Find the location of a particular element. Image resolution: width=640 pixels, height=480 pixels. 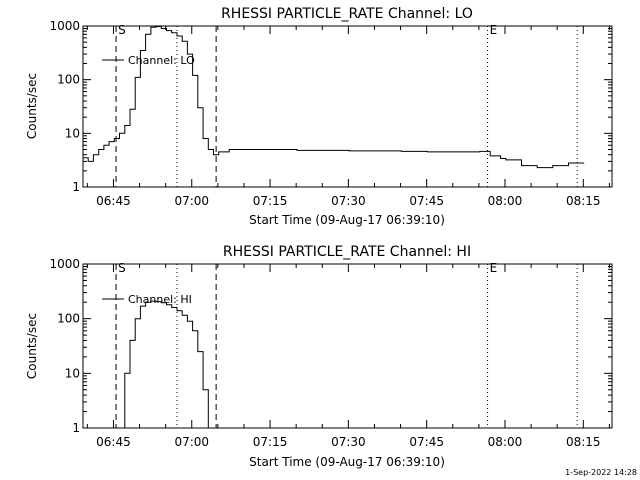

lo-y-axis-label: Counts/sec is located at coordinates (32, 106).